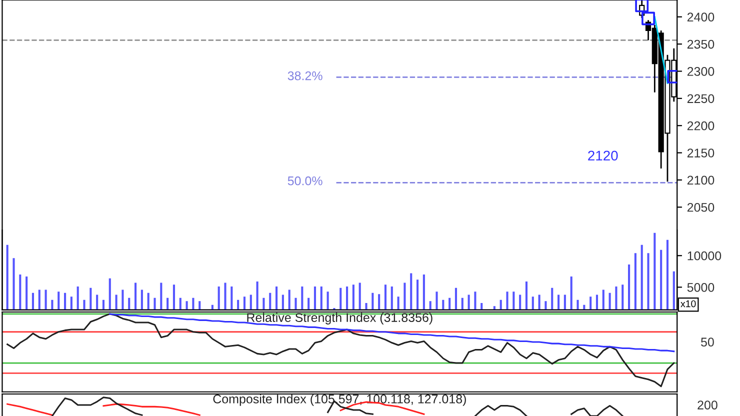 Image resolution: width=740 pixels, height=416 pixels. What do you see at coordinates (708, 405) in the screenshot?
I see `text: 200` at bounding box center [708, 405].